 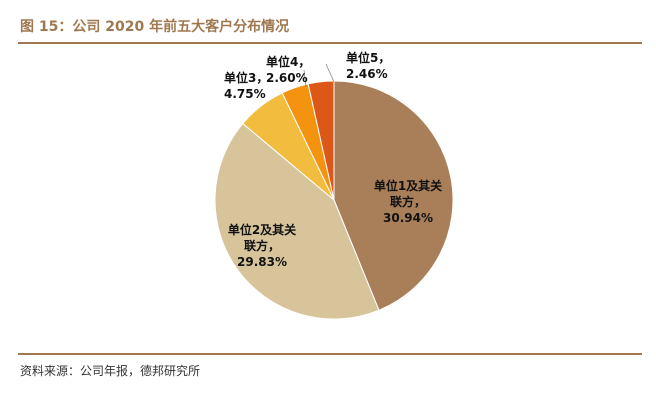 I want to click on slice-value-5: 2.46%, so click(x=367, y=74).